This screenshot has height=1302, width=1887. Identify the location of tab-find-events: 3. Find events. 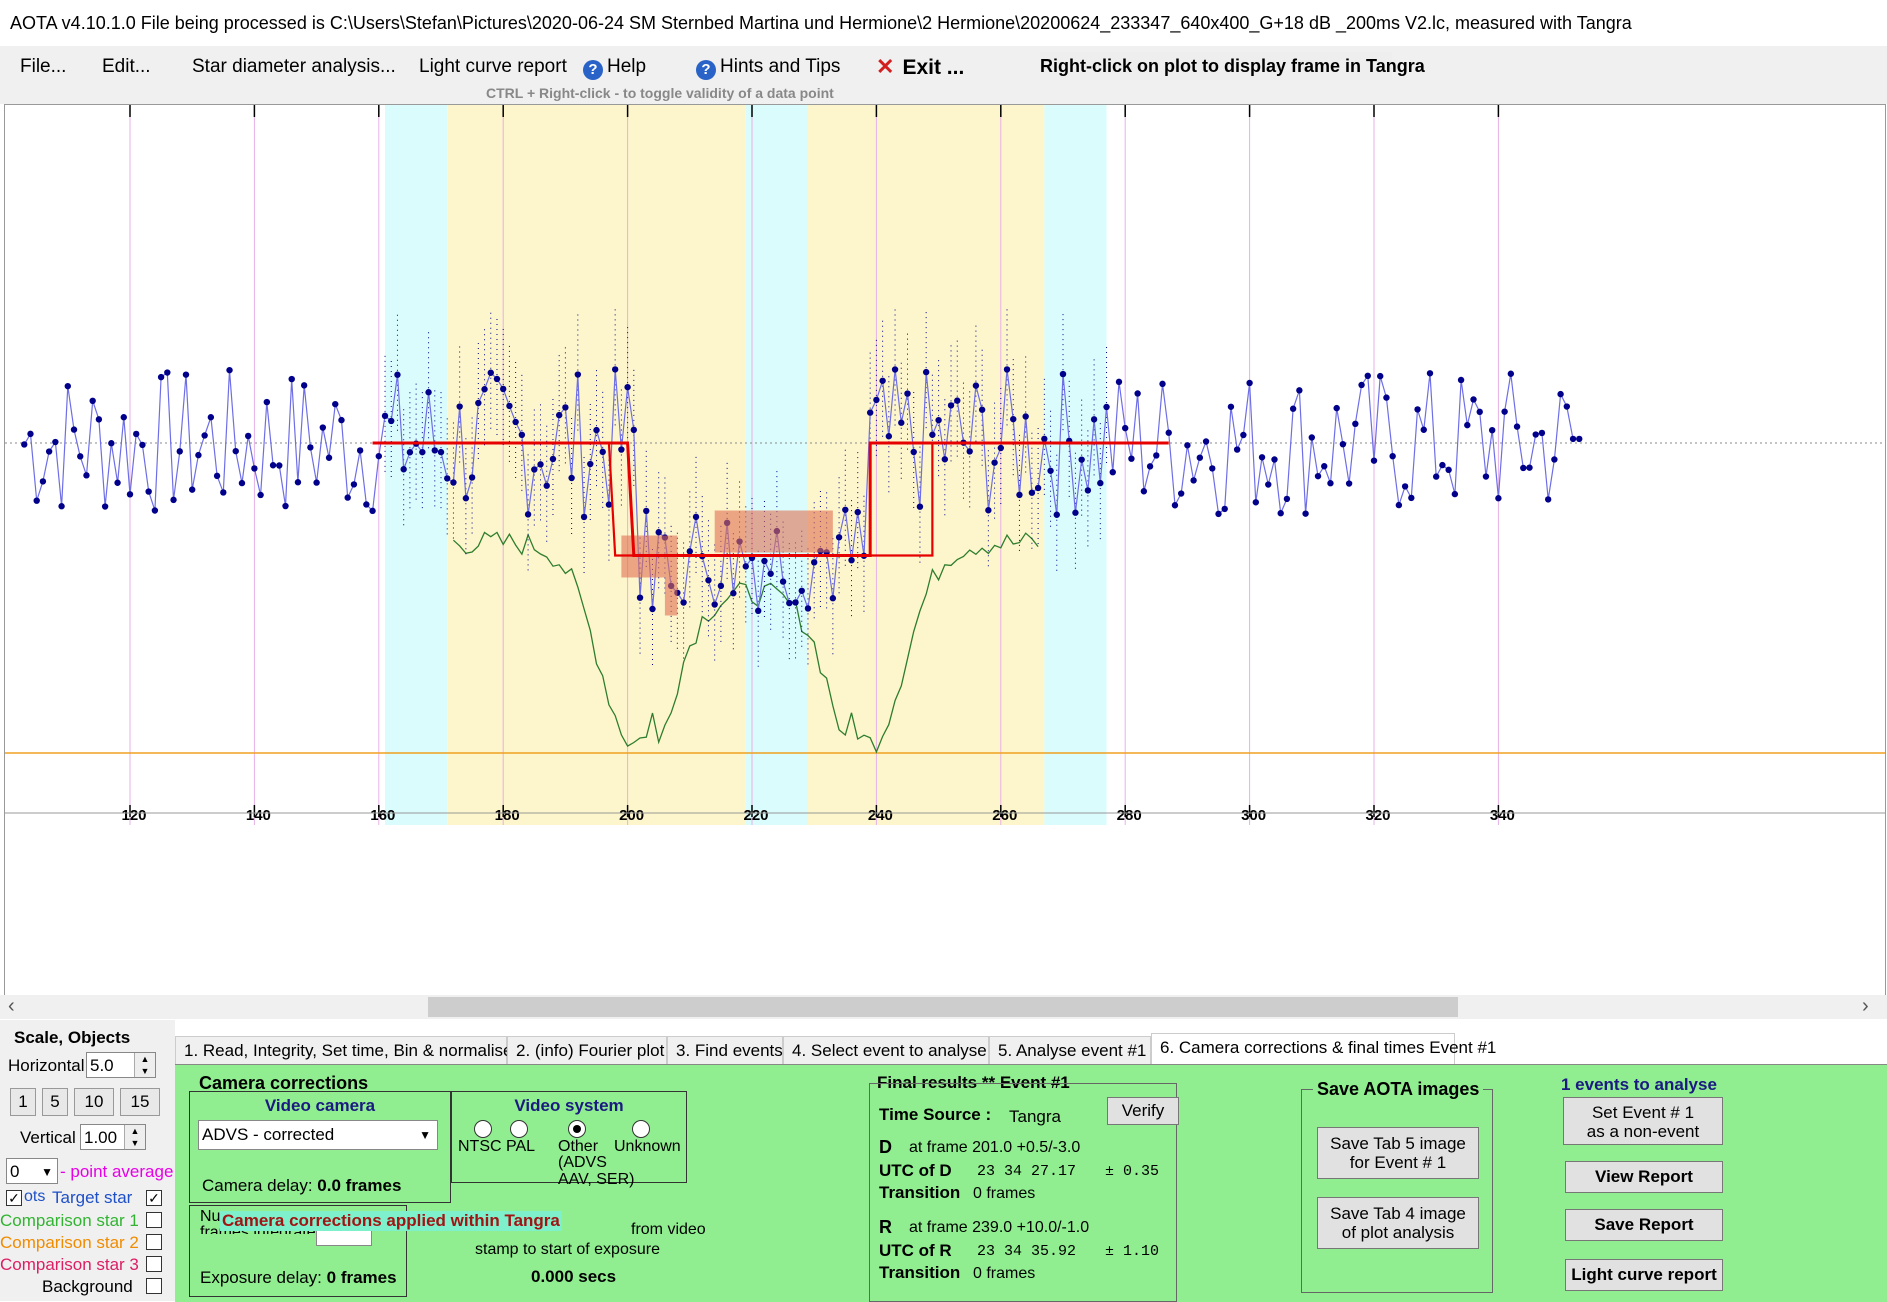
(725, 1050).